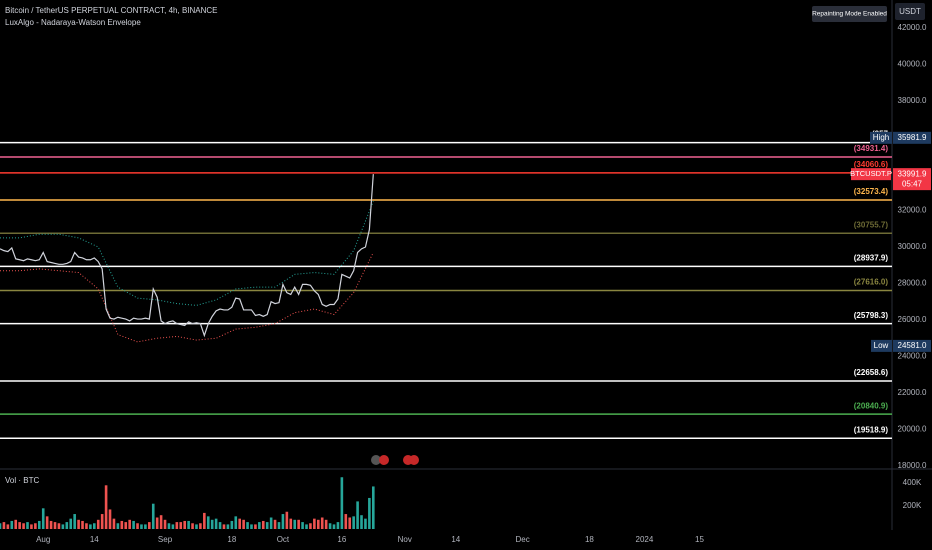 This screenshot has width=932, height=550. Describe the element at coordinates (283, 539) in the screenshot. I see `x-tick-label: Oct` at that location.